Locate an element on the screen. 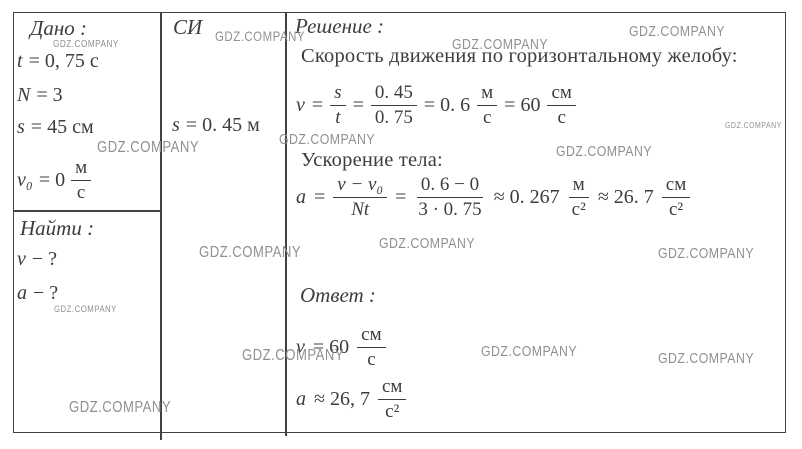 Image resolution: width=802 pixels, height=449 pixels. formula-token: = 45 см is located at coordinates (62, 127).